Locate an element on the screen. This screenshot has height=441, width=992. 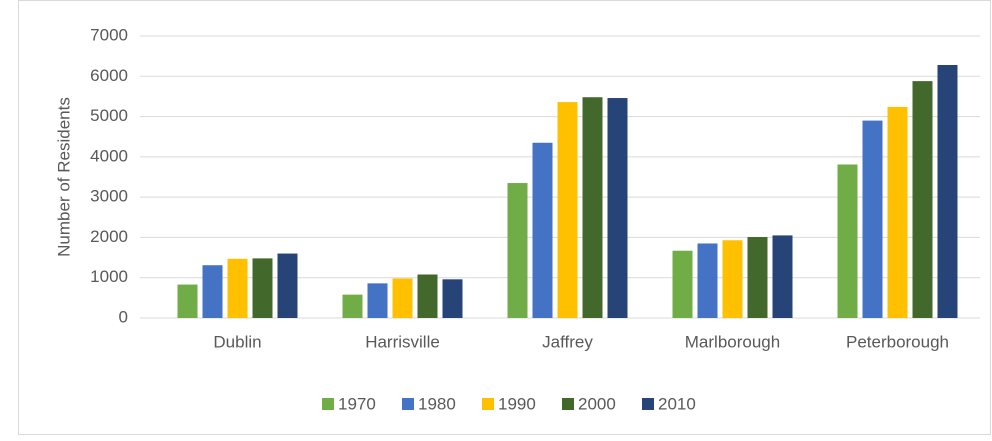
y-tick-label: 3000 is located at coordinates (109, 196).